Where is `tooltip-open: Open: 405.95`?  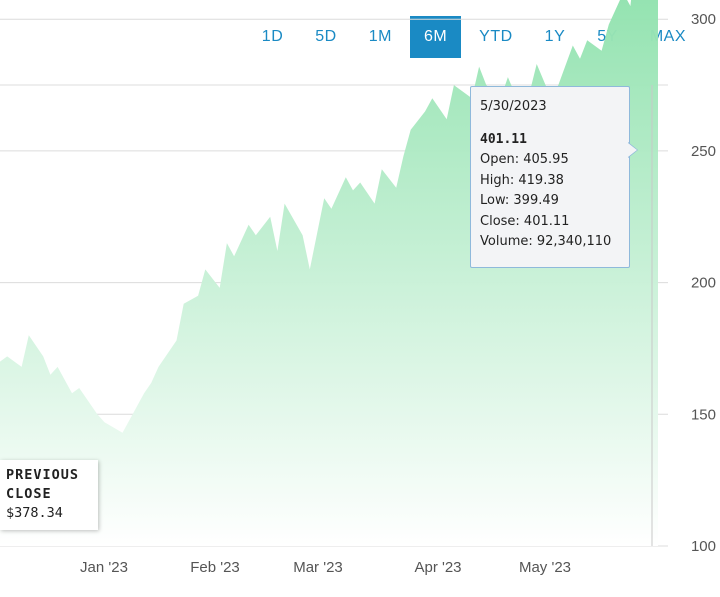
tooltip-open: Open: 405.95 is located at coordinates (524, 159).